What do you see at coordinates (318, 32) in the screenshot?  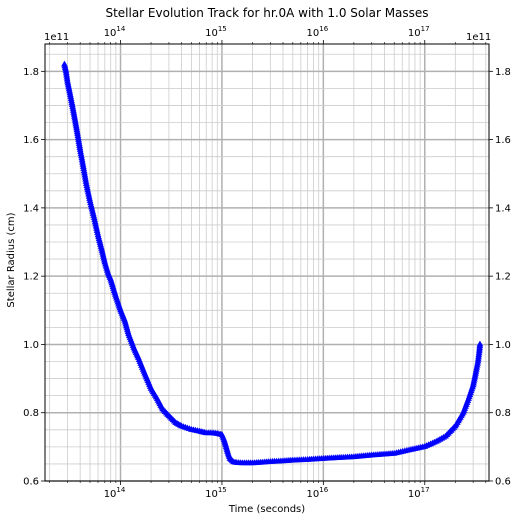 I see `x-tick-label-top: 1016` at bounding box center [318, 32].